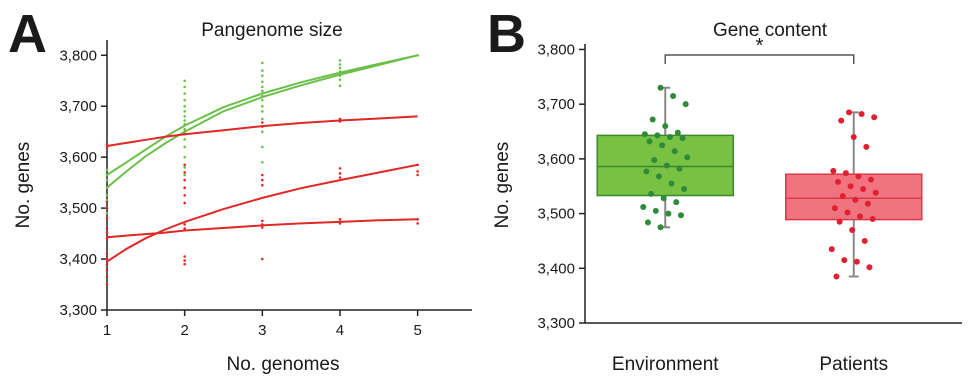 Image resolution: width=969 pixels, height=377 pixels. I want to click on panel-a-y-tick-label: 3,400, so click(78, 259).